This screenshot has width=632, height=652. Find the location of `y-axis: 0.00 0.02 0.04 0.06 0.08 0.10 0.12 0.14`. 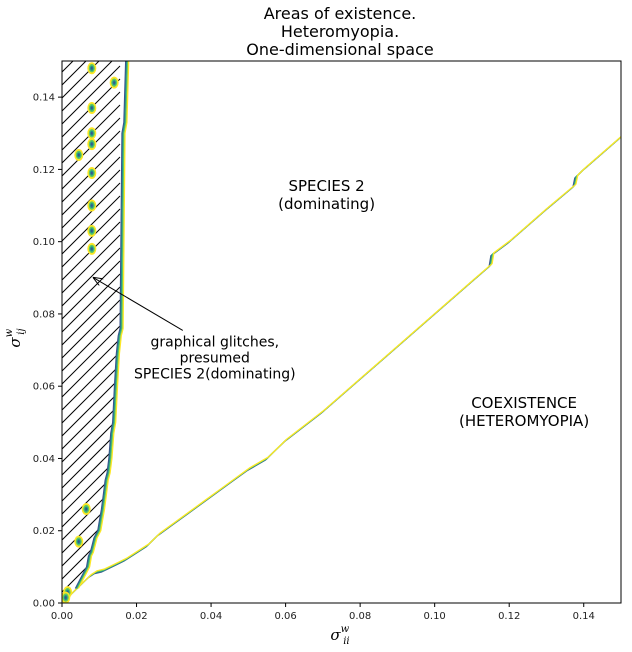

y-axis: 0.00 0.02 0.04 0.06 0.08 0.10 0.12 0.14 is located at coordinates (47, 351).